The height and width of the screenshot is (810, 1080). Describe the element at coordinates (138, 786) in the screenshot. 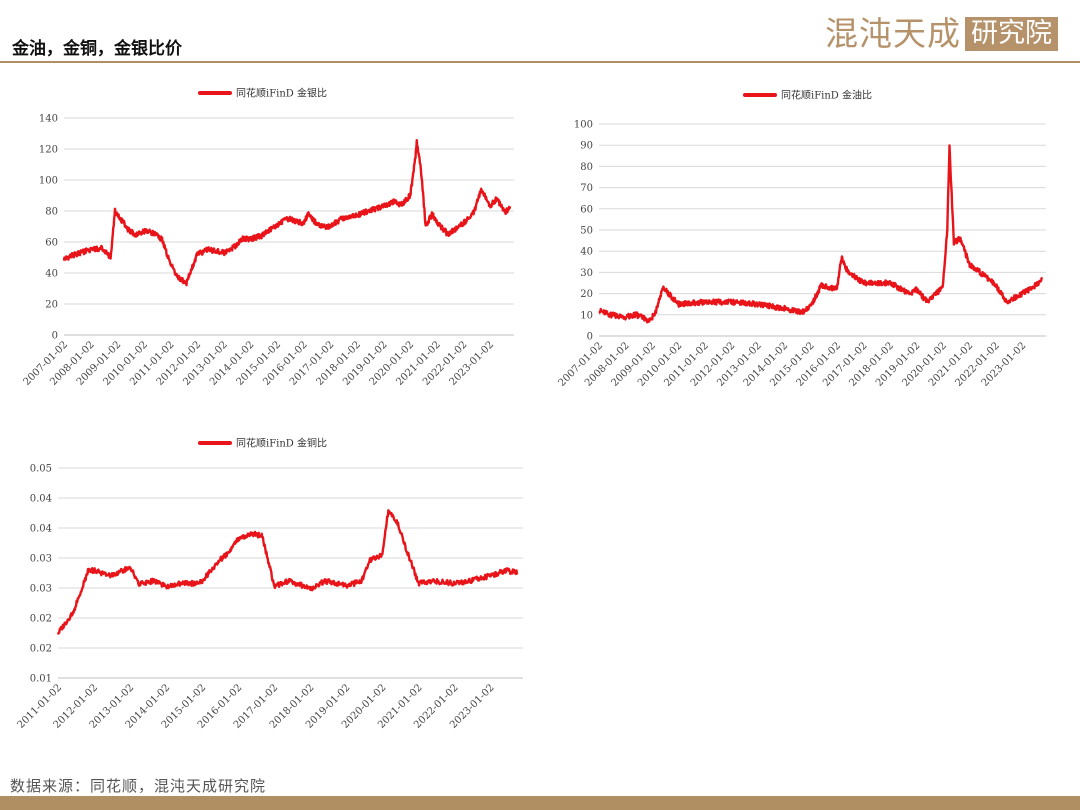

I see `data-source: 数据来源：同花顺，混沌天成研究院` at that location.